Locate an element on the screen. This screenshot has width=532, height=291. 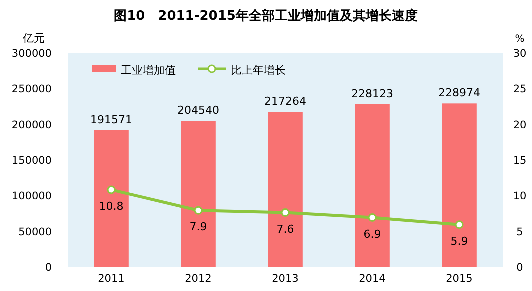
data-label: 7.6 is located at coordinates (285, 229).